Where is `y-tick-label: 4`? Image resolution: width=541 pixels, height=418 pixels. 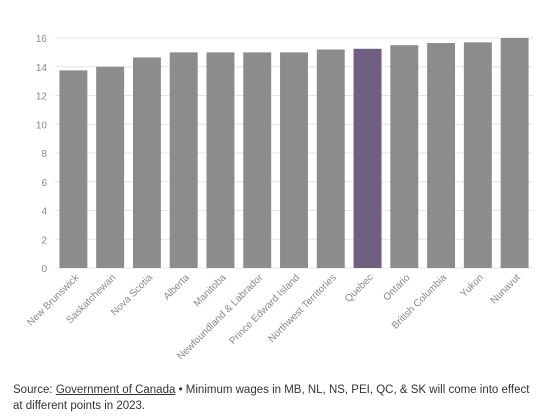 y-tick-label: 4 is located at coordinates (44, 212).